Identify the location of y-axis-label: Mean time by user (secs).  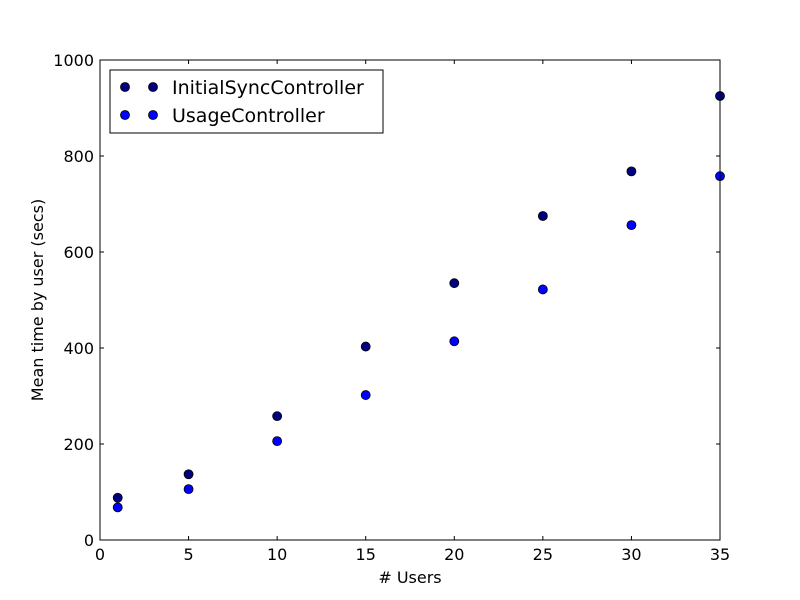
(37, 300).